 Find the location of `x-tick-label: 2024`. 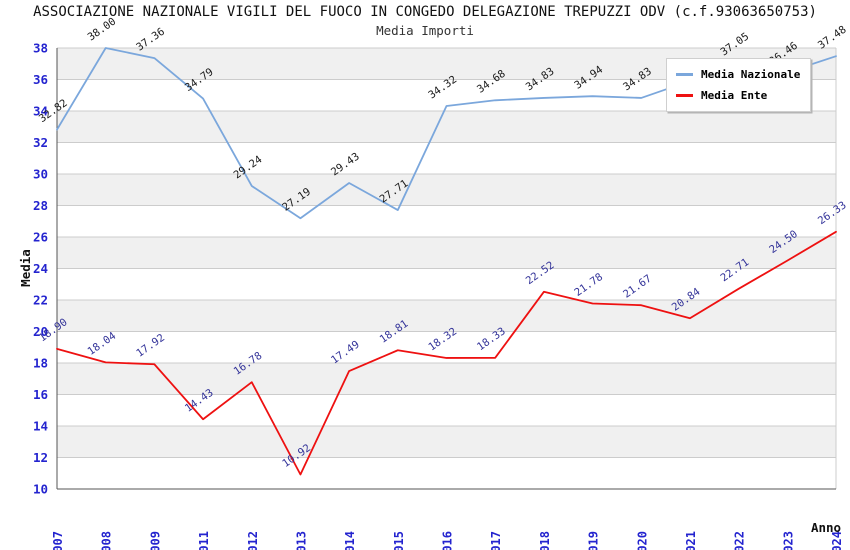

x-tick-label: 2024 is located at coordinates (837, 540).